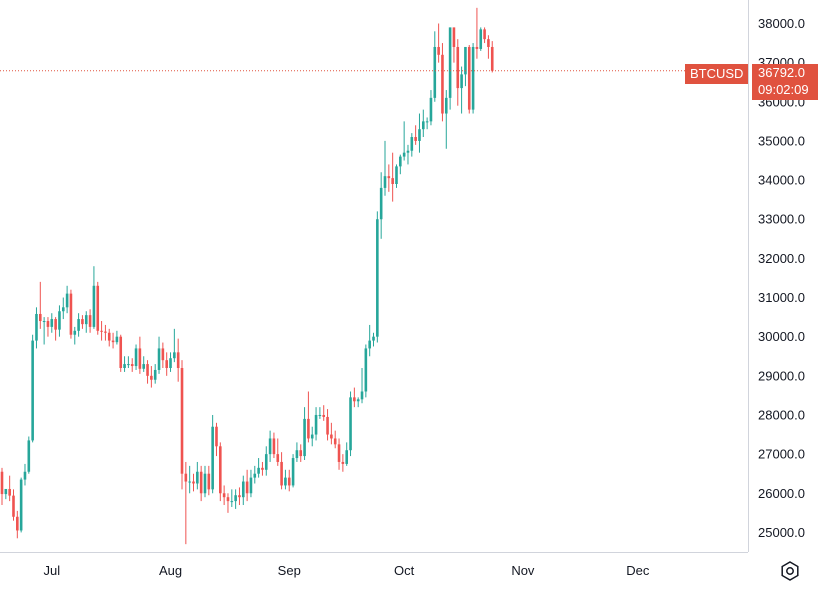  Describe the element at coordinates (781, 219) in the screenshot. I see `price-tick-label: 33000.0` at that location.